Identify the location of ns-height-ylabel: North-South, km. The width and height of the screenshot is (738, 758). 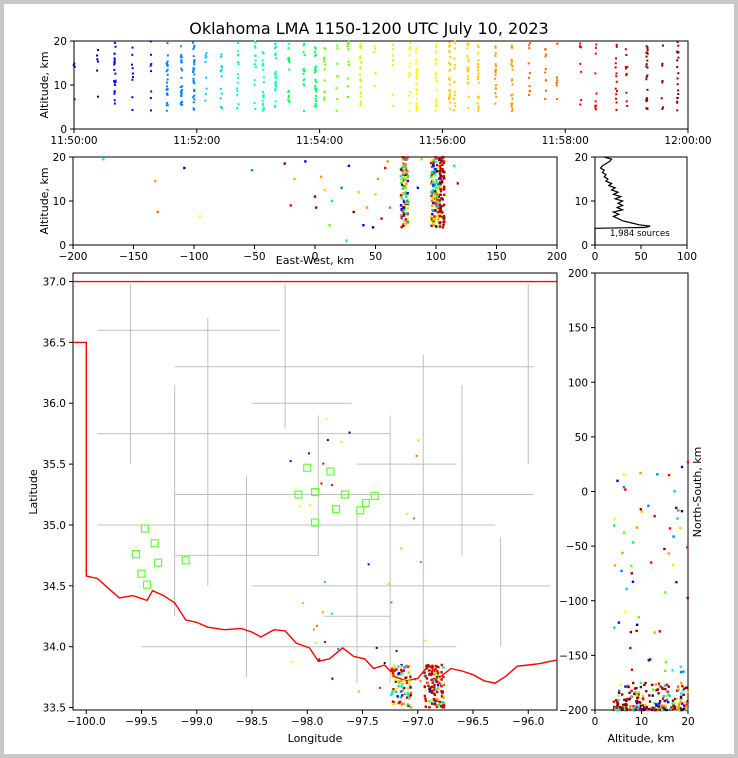
(697, 492).